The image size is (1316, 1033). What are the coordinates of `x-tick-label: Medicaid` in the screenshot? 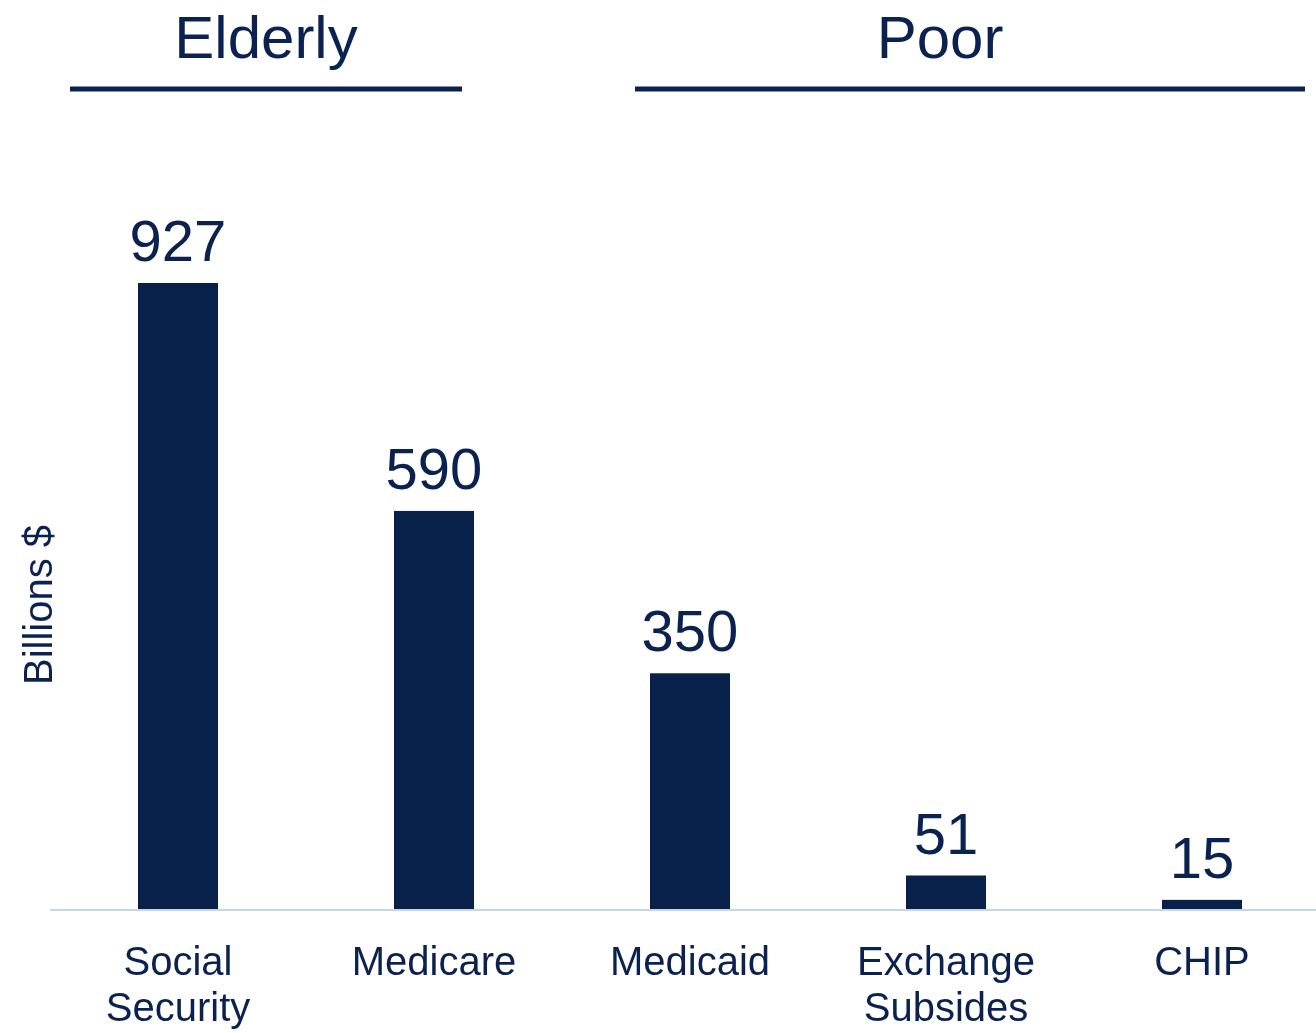 It's located at (690, 961).